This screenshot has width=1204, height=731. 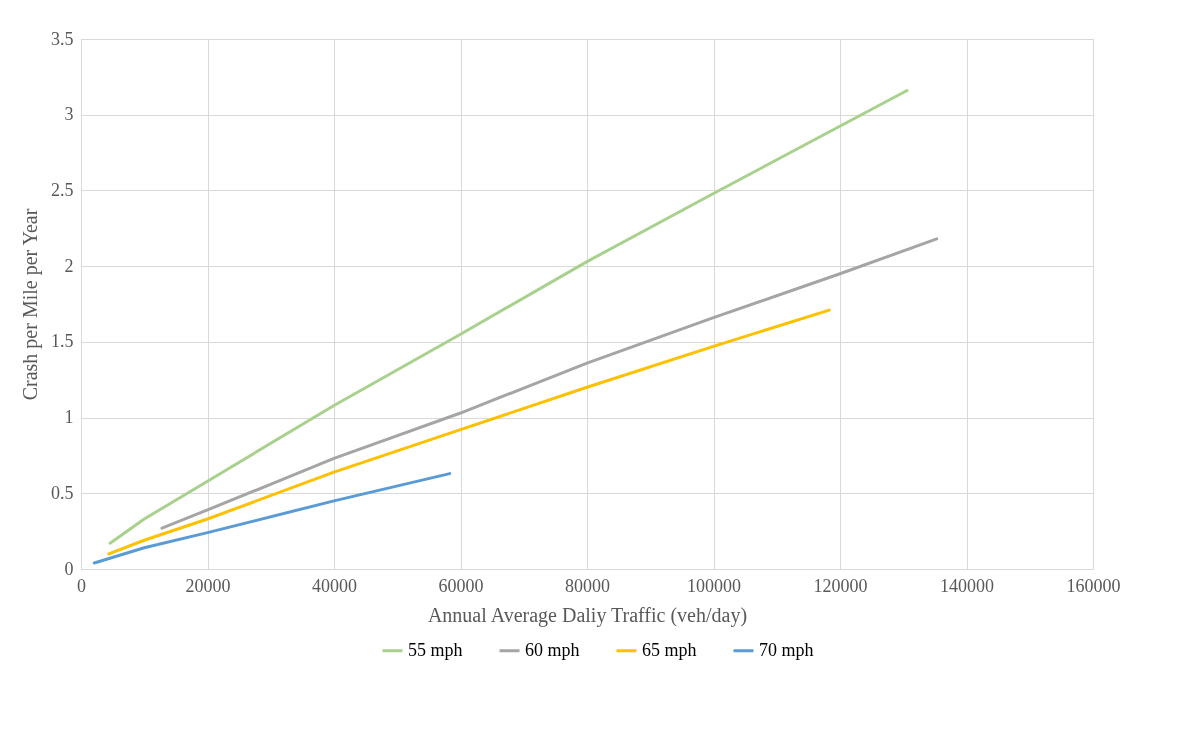 I want to click on x-tick-label: 40000, so click(x=334, y=585).